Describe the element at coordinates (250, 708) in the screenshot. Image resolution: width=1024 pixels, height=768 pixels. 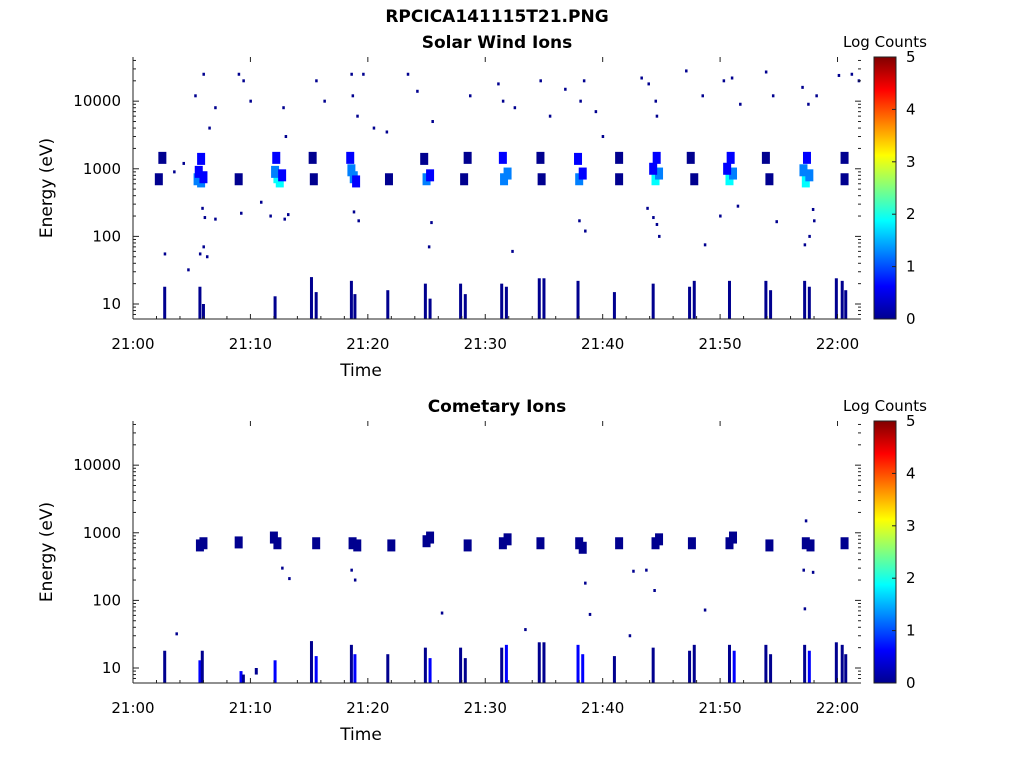
I see `x-tick-label: 21:10` at that location.